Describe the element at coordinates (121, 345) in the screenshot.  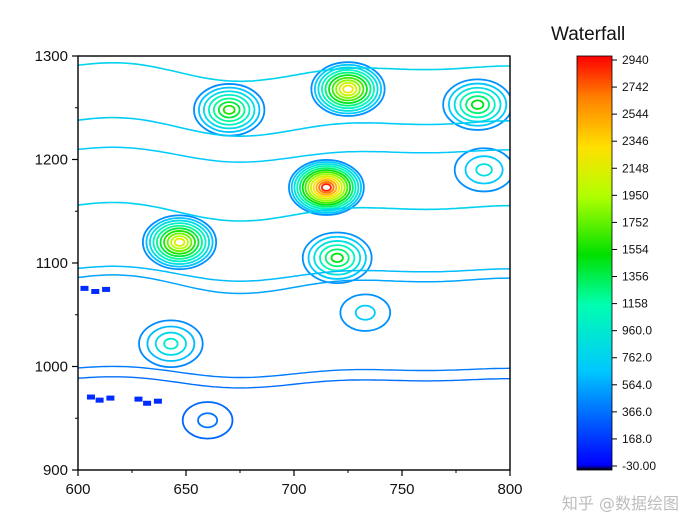
I see `noise-speckles` at that location.